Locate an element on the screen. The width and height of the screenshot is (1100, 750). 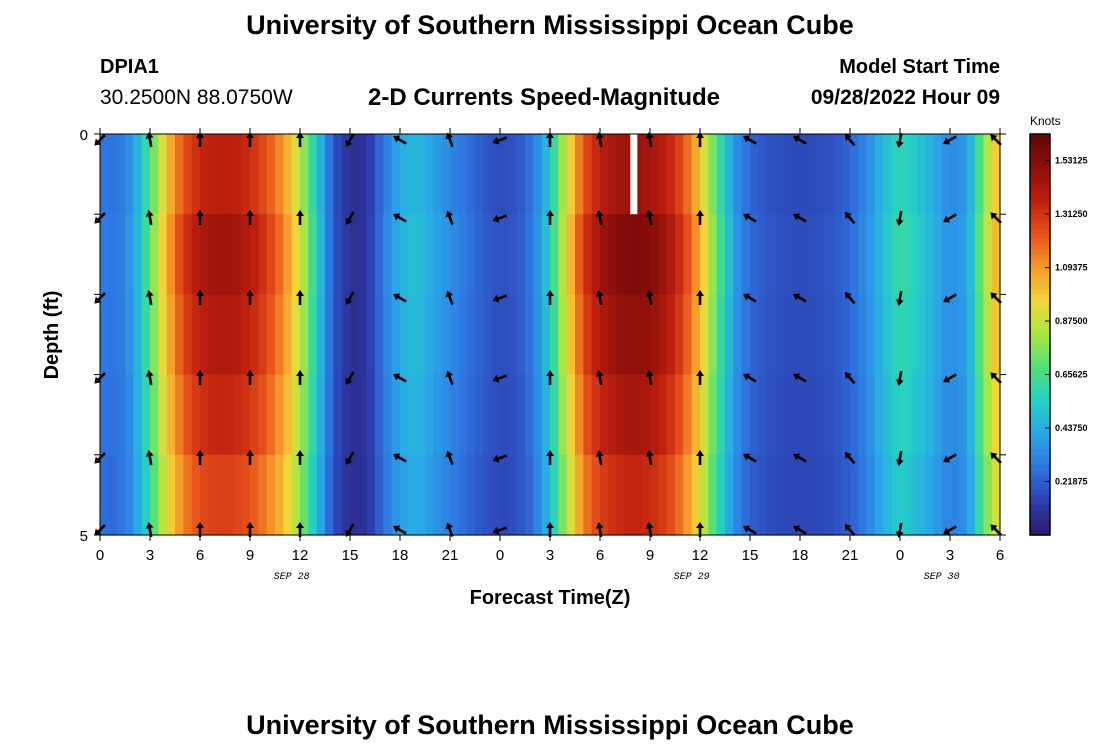
colorbar-tick-label: 1.31250 is located at coordinates (1071, 214).